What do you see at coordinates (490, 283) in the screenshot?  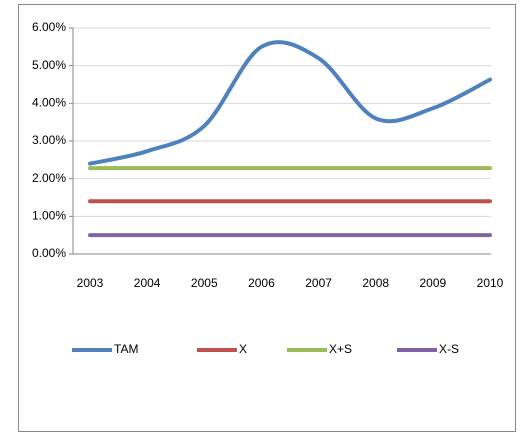 I see `x-tick-label: 2010` at bounding box center [490, 283].